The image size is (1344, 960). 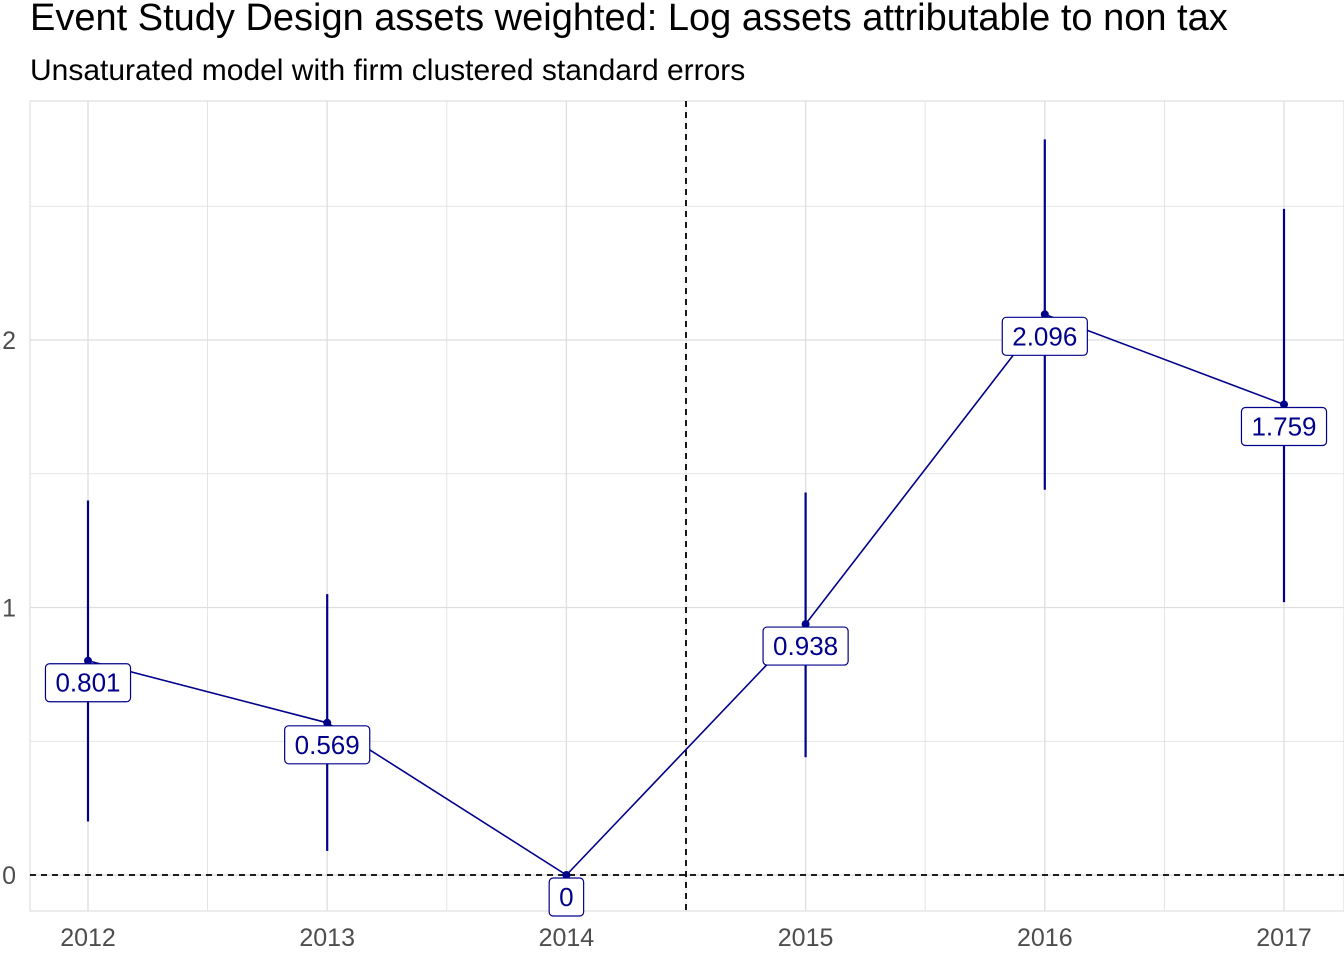 What do you see at coordinates (88, 660) in the screenshot?
I see `data-point-2012` at bounding box center [88, 660].